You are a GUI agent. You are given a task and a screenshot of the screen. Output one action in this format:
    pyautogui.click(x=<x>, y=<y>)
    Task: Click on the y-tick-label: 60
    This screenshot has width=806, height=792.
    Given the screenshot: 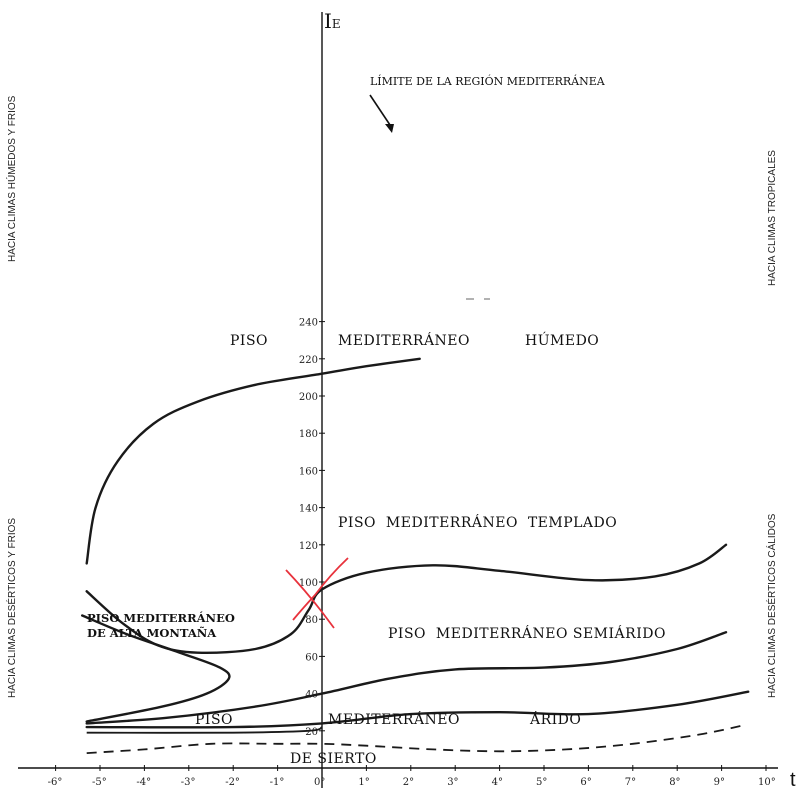 What is the action you would take?
    pyautogui.click(x=311, y=657)
    